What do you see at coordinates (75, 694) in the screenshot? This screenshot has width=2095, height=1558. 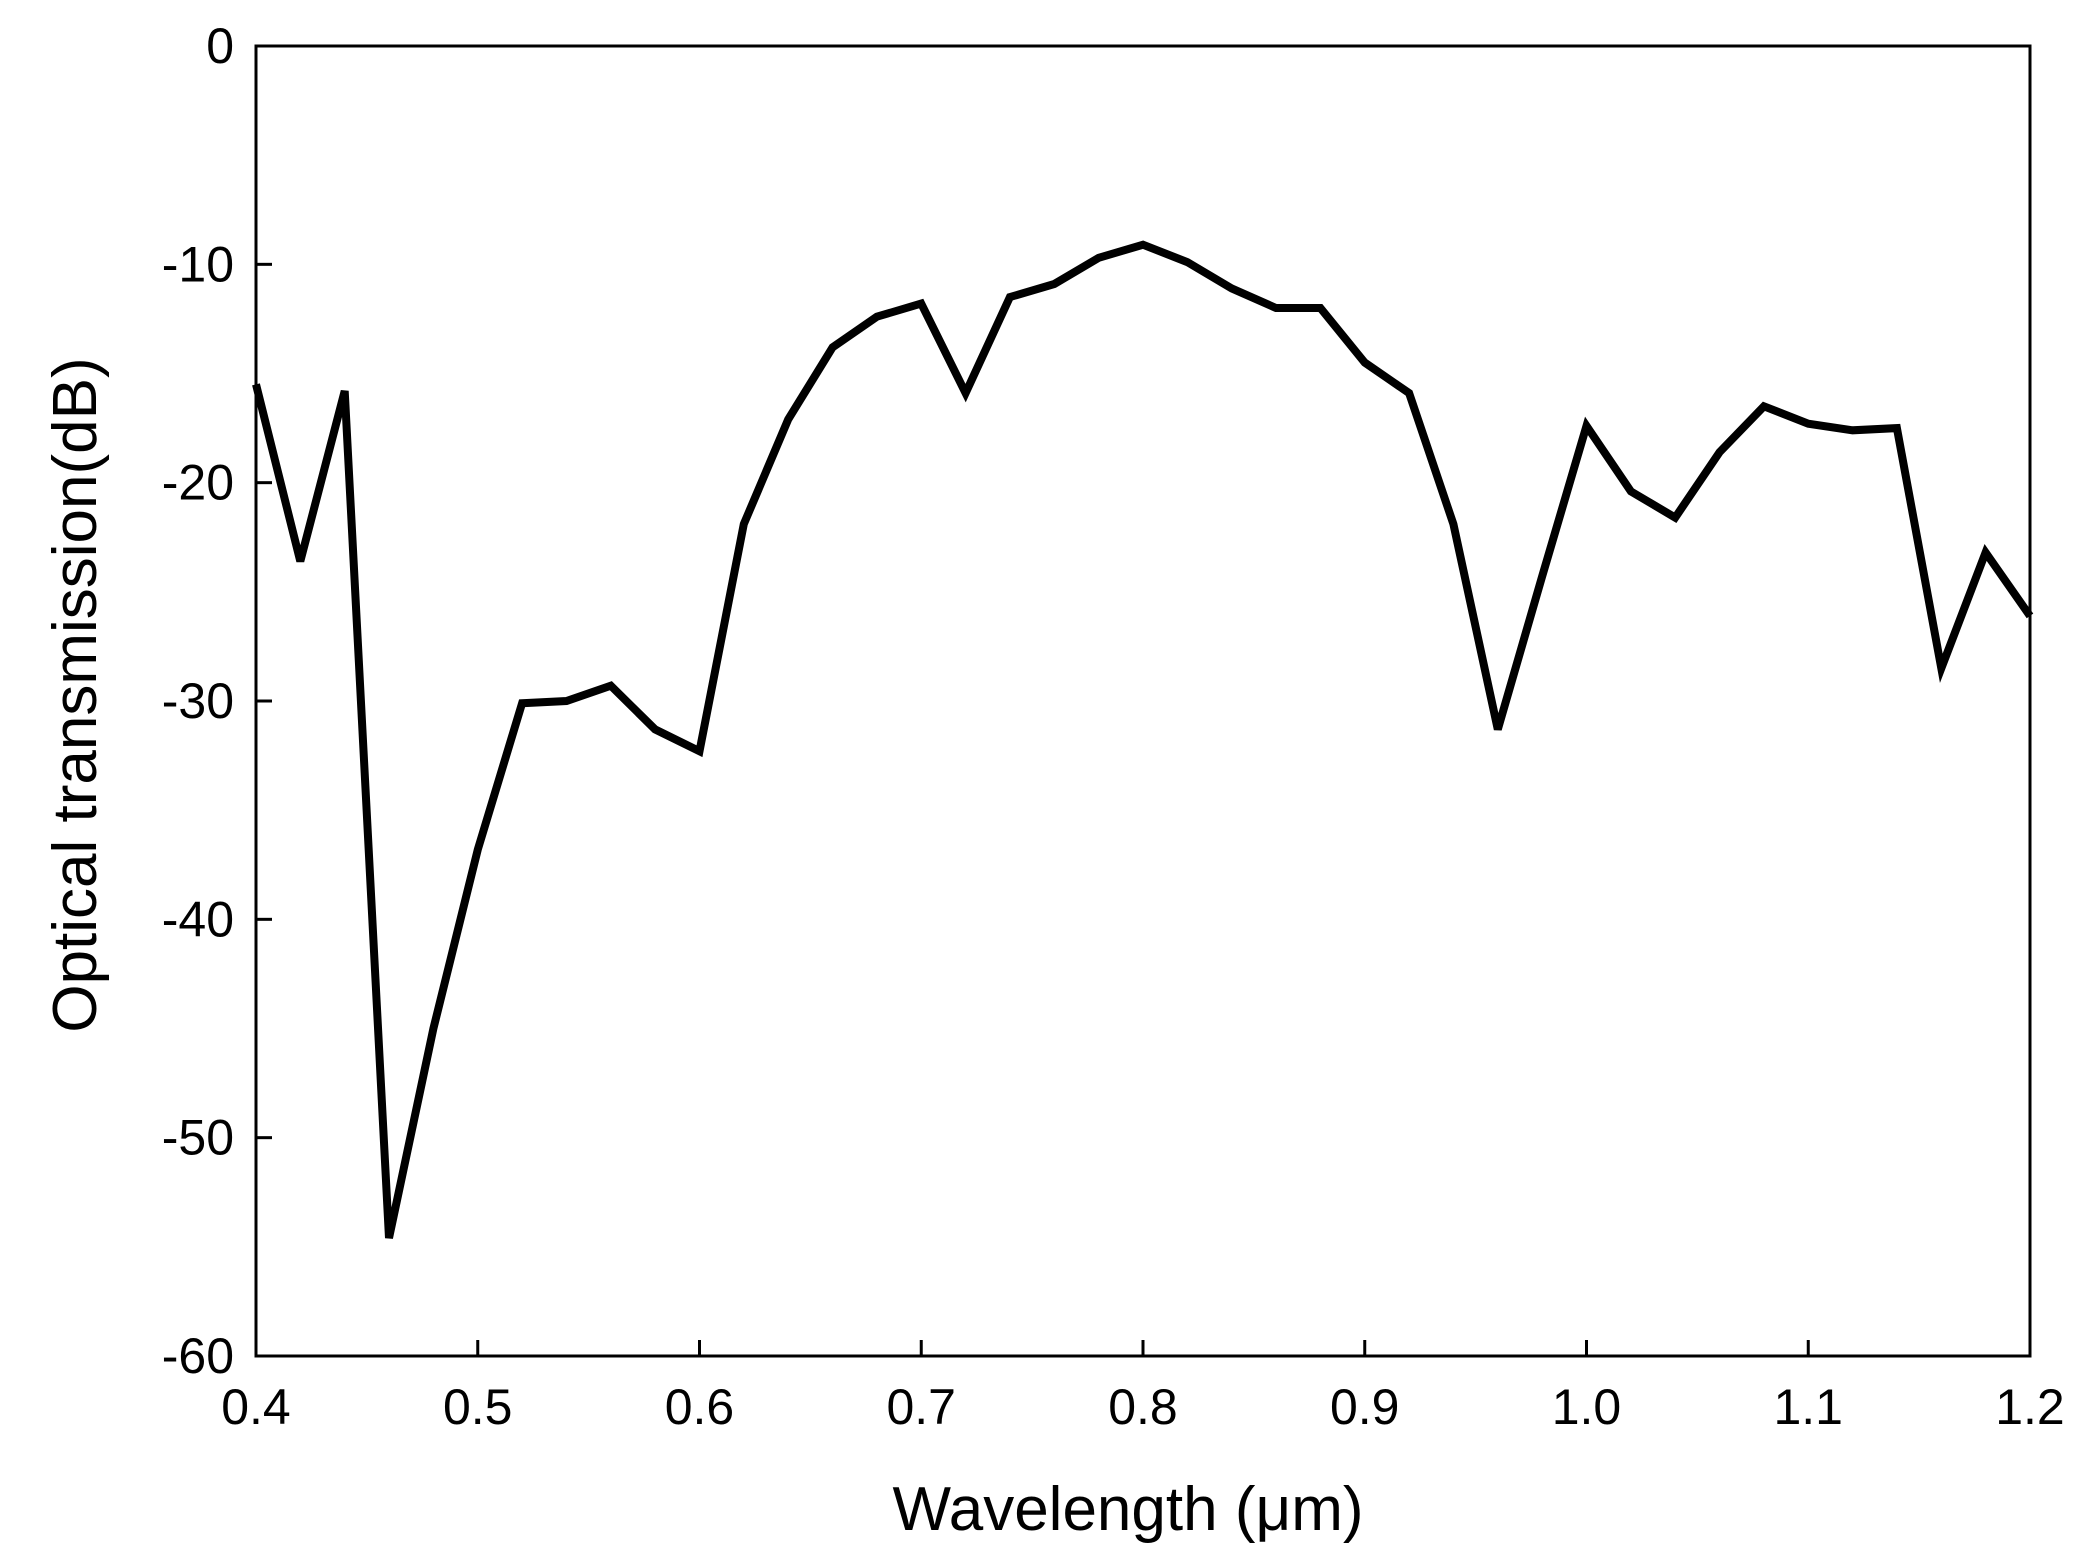 I see `y-axis-title: Optical transmission(dB)` at bounding box center [75, 694].